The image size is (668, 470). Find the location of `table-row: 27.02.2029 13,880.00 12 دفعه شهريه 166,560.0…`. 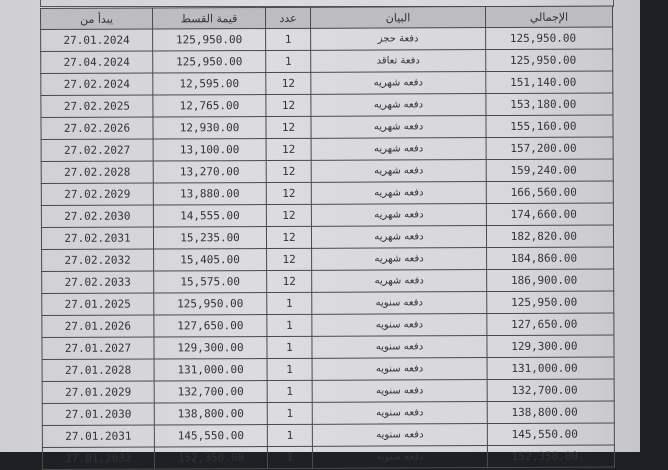

table-row: 27.02.2029 13,880.00 12 دفعه شهريه 166,560.0… is located at coordinates (327, 193).